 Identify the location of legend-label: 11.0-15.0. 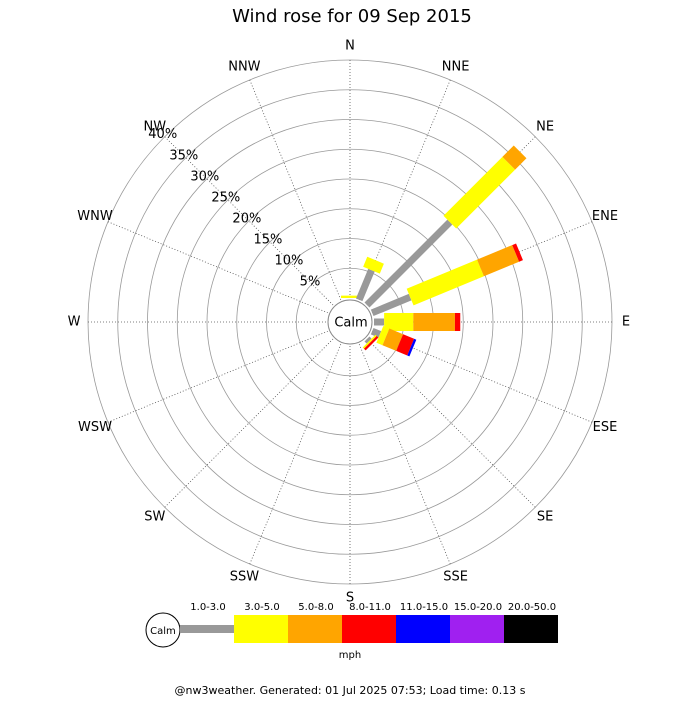
(424, 607).